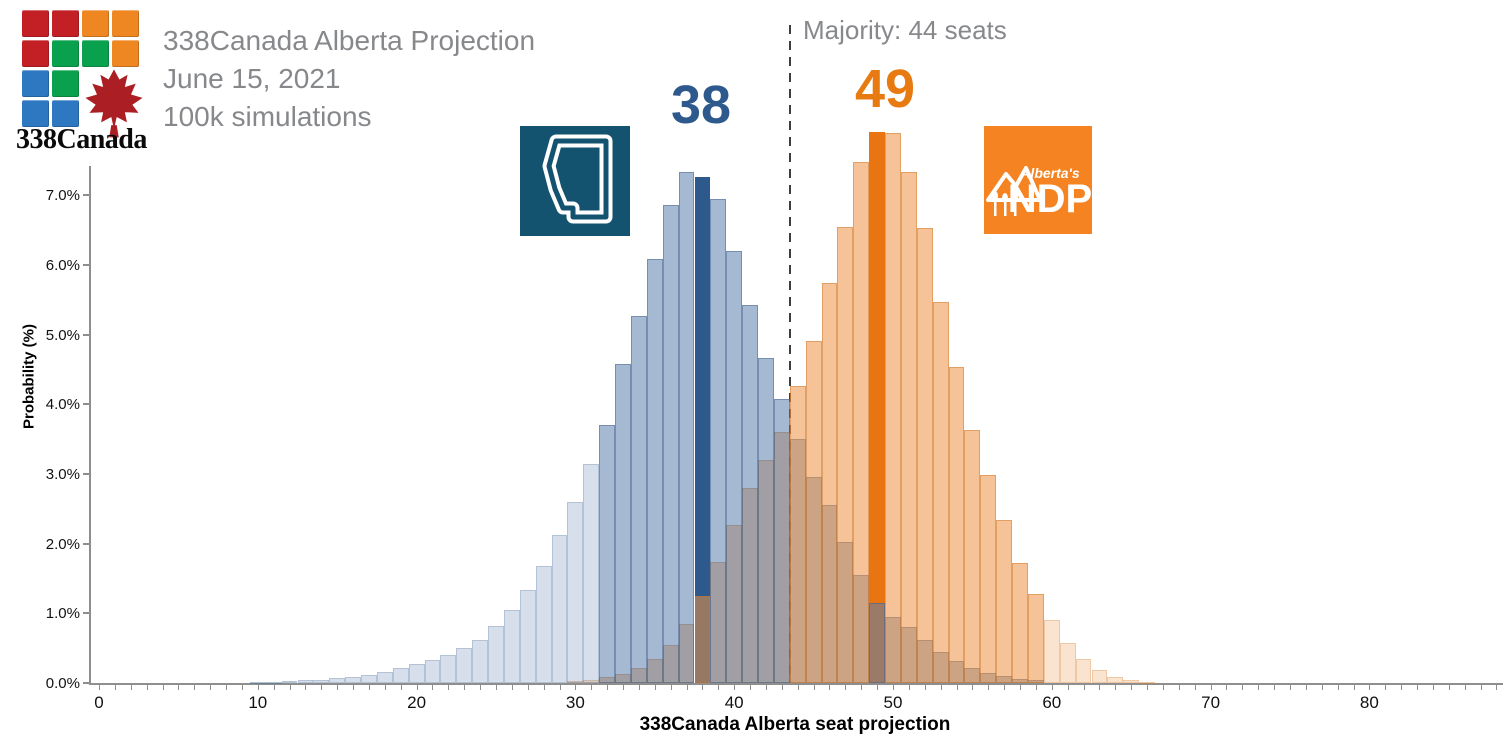 This screenshot has height=756, width=1512. I want to click on y-axis-tick-label: 2.0%, so click(62, 544).